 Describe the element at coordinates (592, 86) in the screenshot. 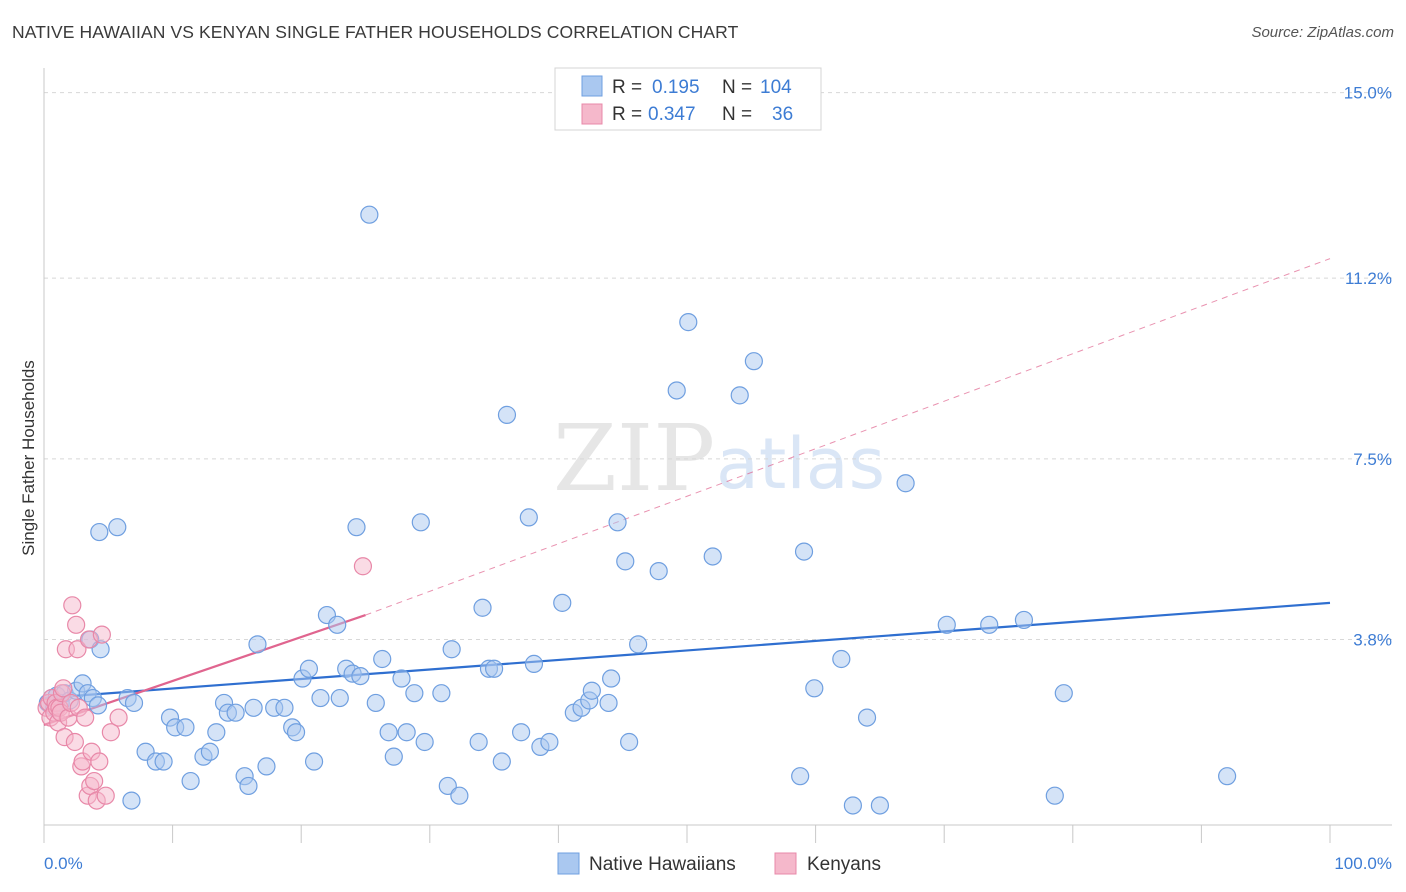

I see `legend-swatch-native-hawaiians` at that location.